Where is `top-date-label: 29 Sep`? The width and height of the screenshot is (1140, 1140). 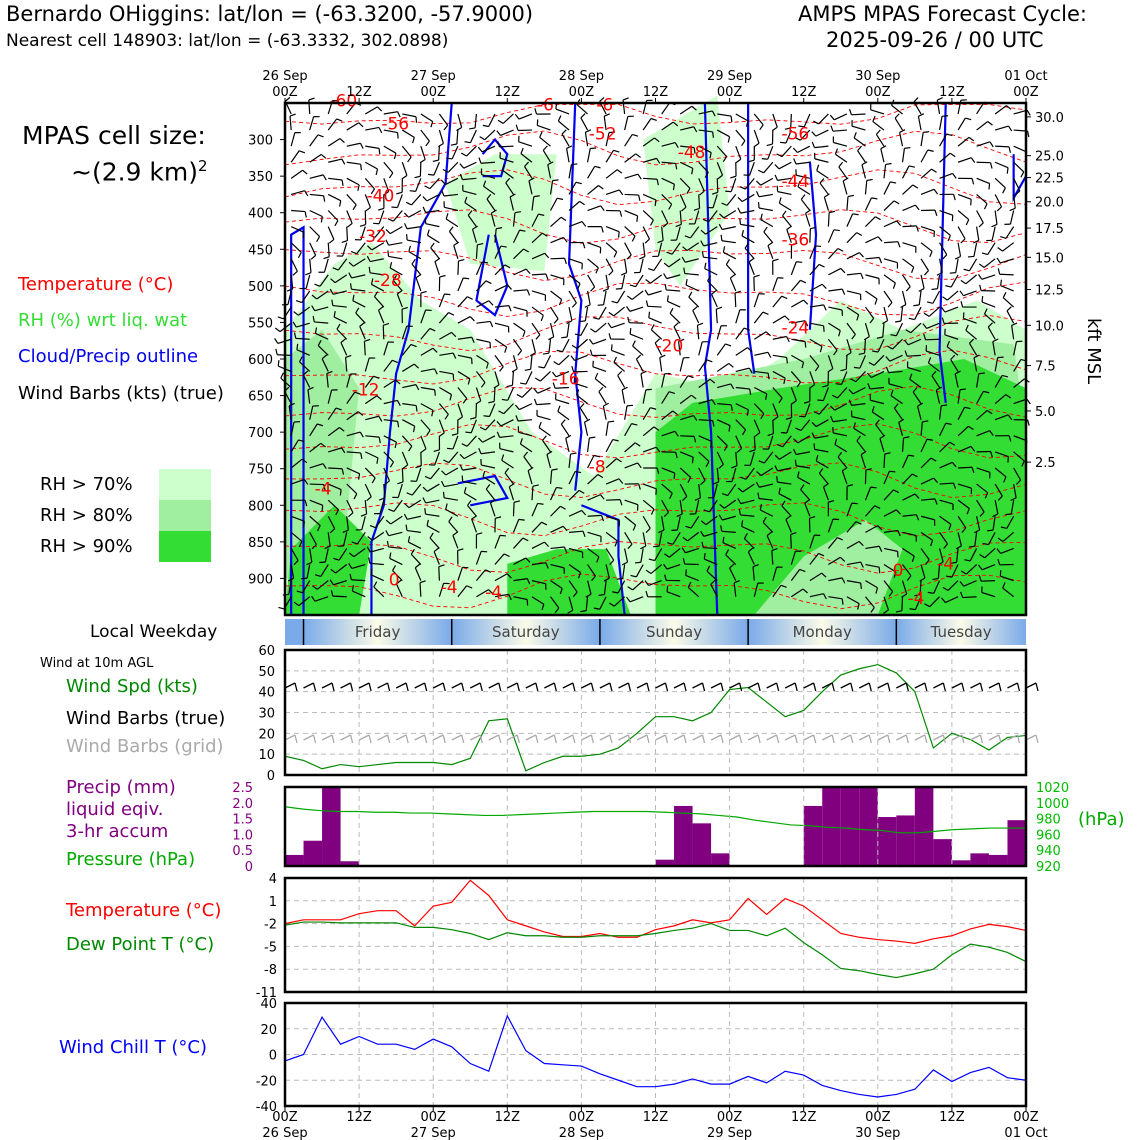
top-date-label: 29 Sep is located at coordinates (729, 76).